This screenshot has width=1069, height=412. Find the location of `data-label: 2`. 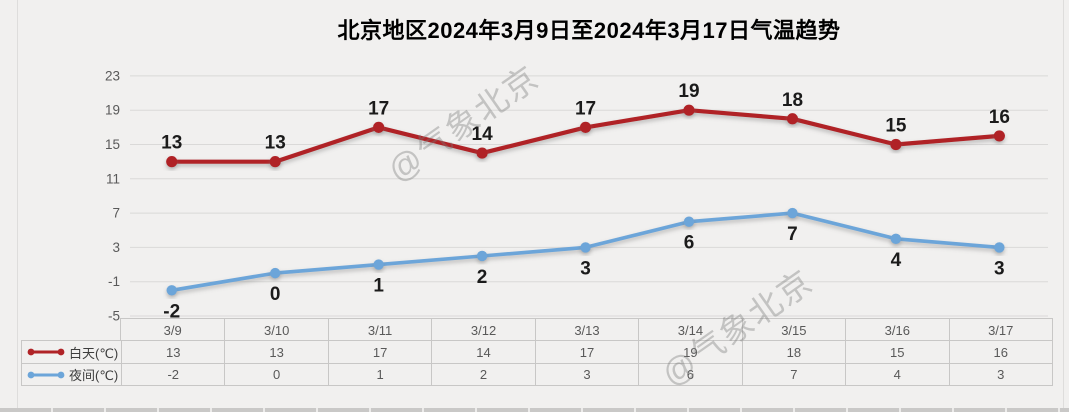

data-label: 2 is located at coordinates (482, 277).